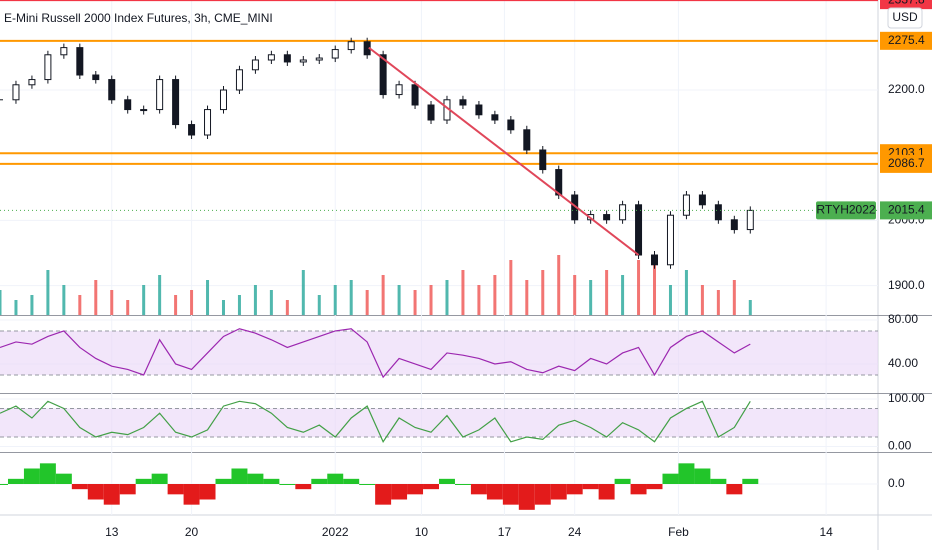  I want to click on pane: 80.00 40.00, so click(459, 345).